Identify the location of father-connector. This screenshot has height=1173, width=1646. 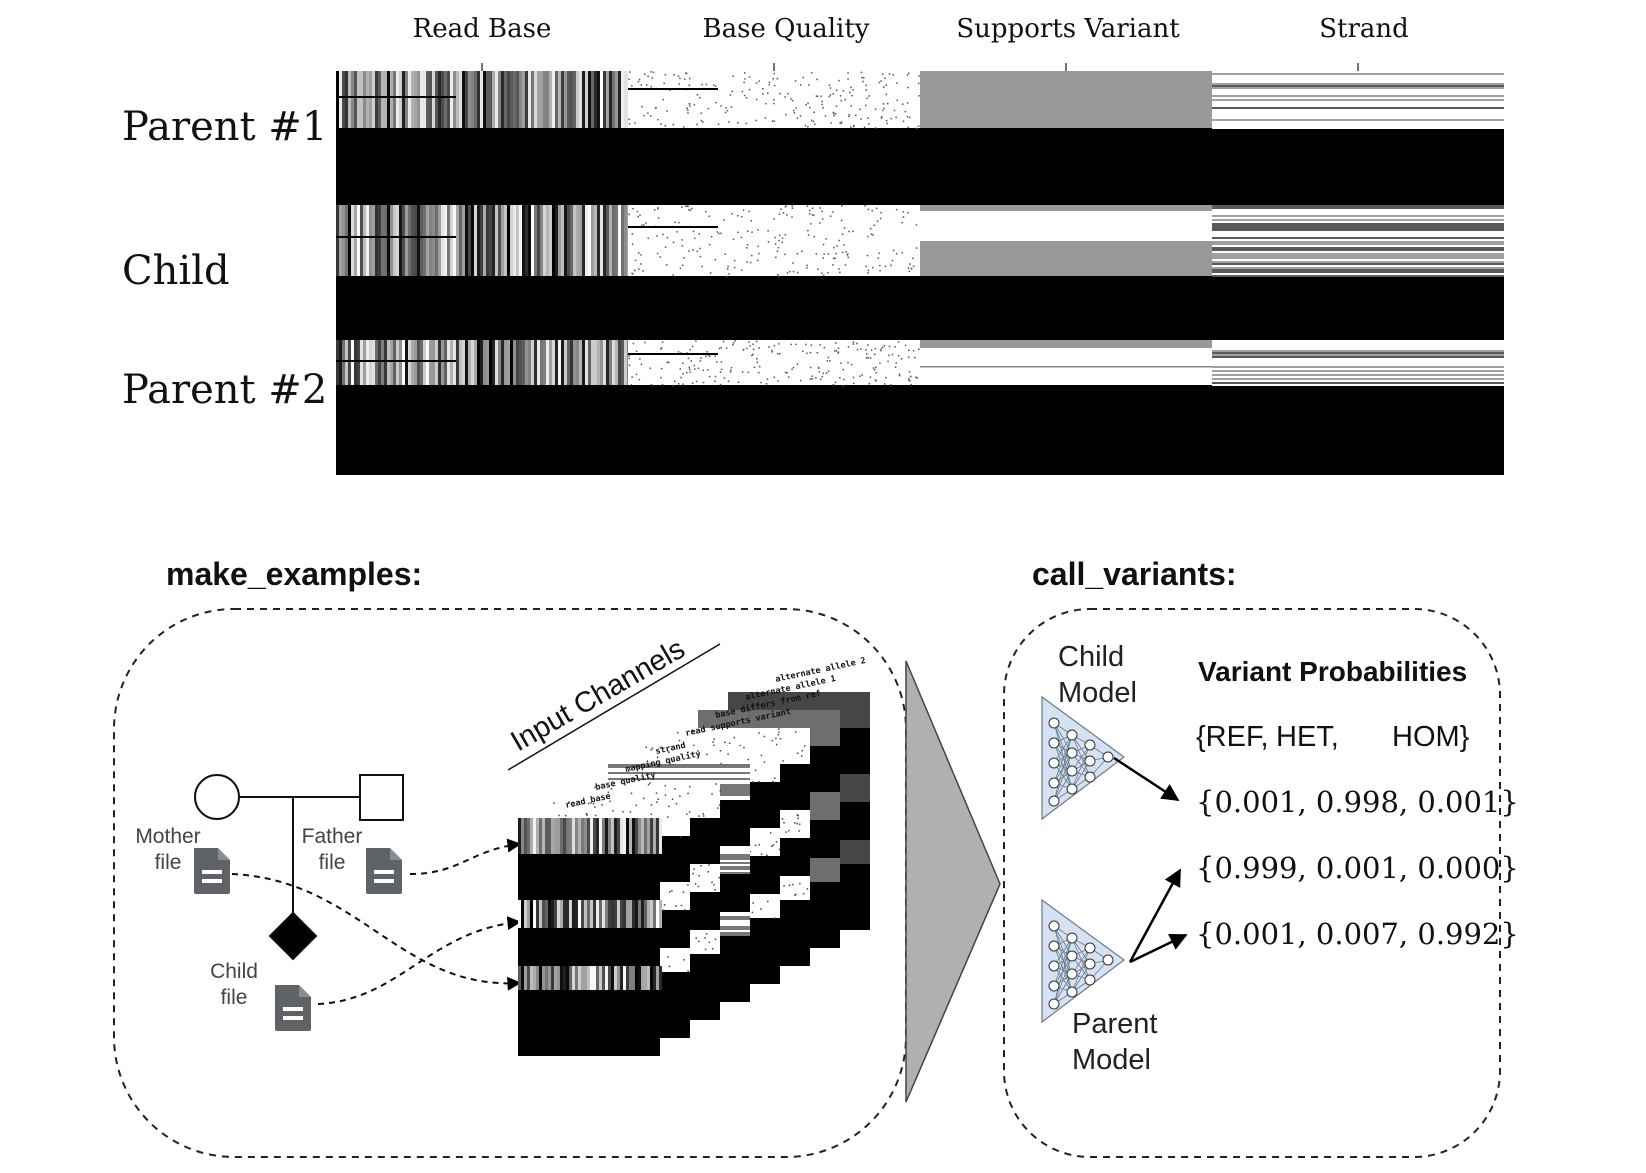
(465, 856).